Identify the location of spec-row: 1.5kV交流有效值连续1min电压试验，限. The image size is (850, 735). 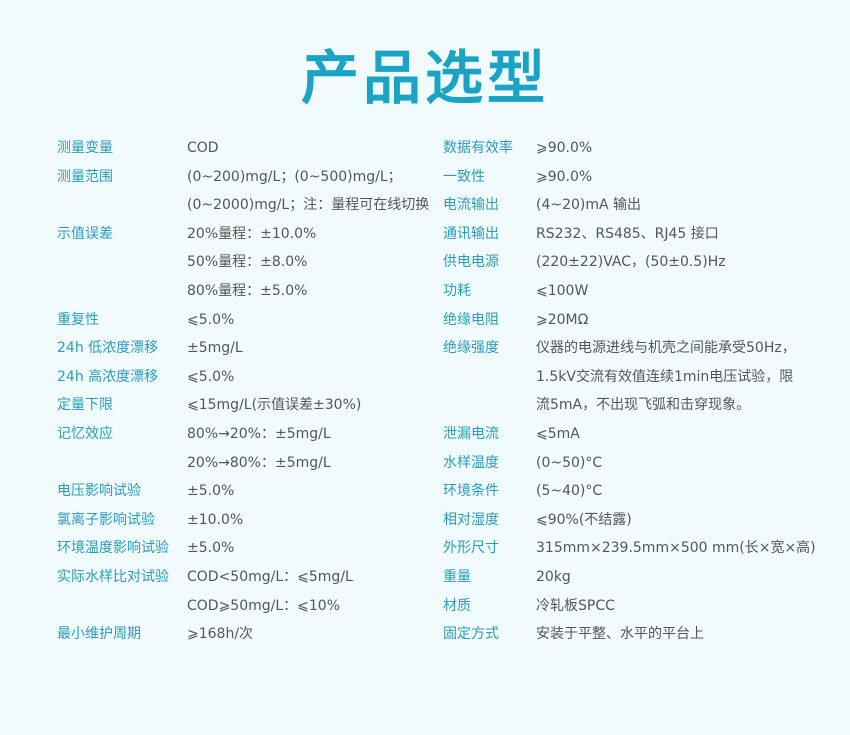
(629, 377).